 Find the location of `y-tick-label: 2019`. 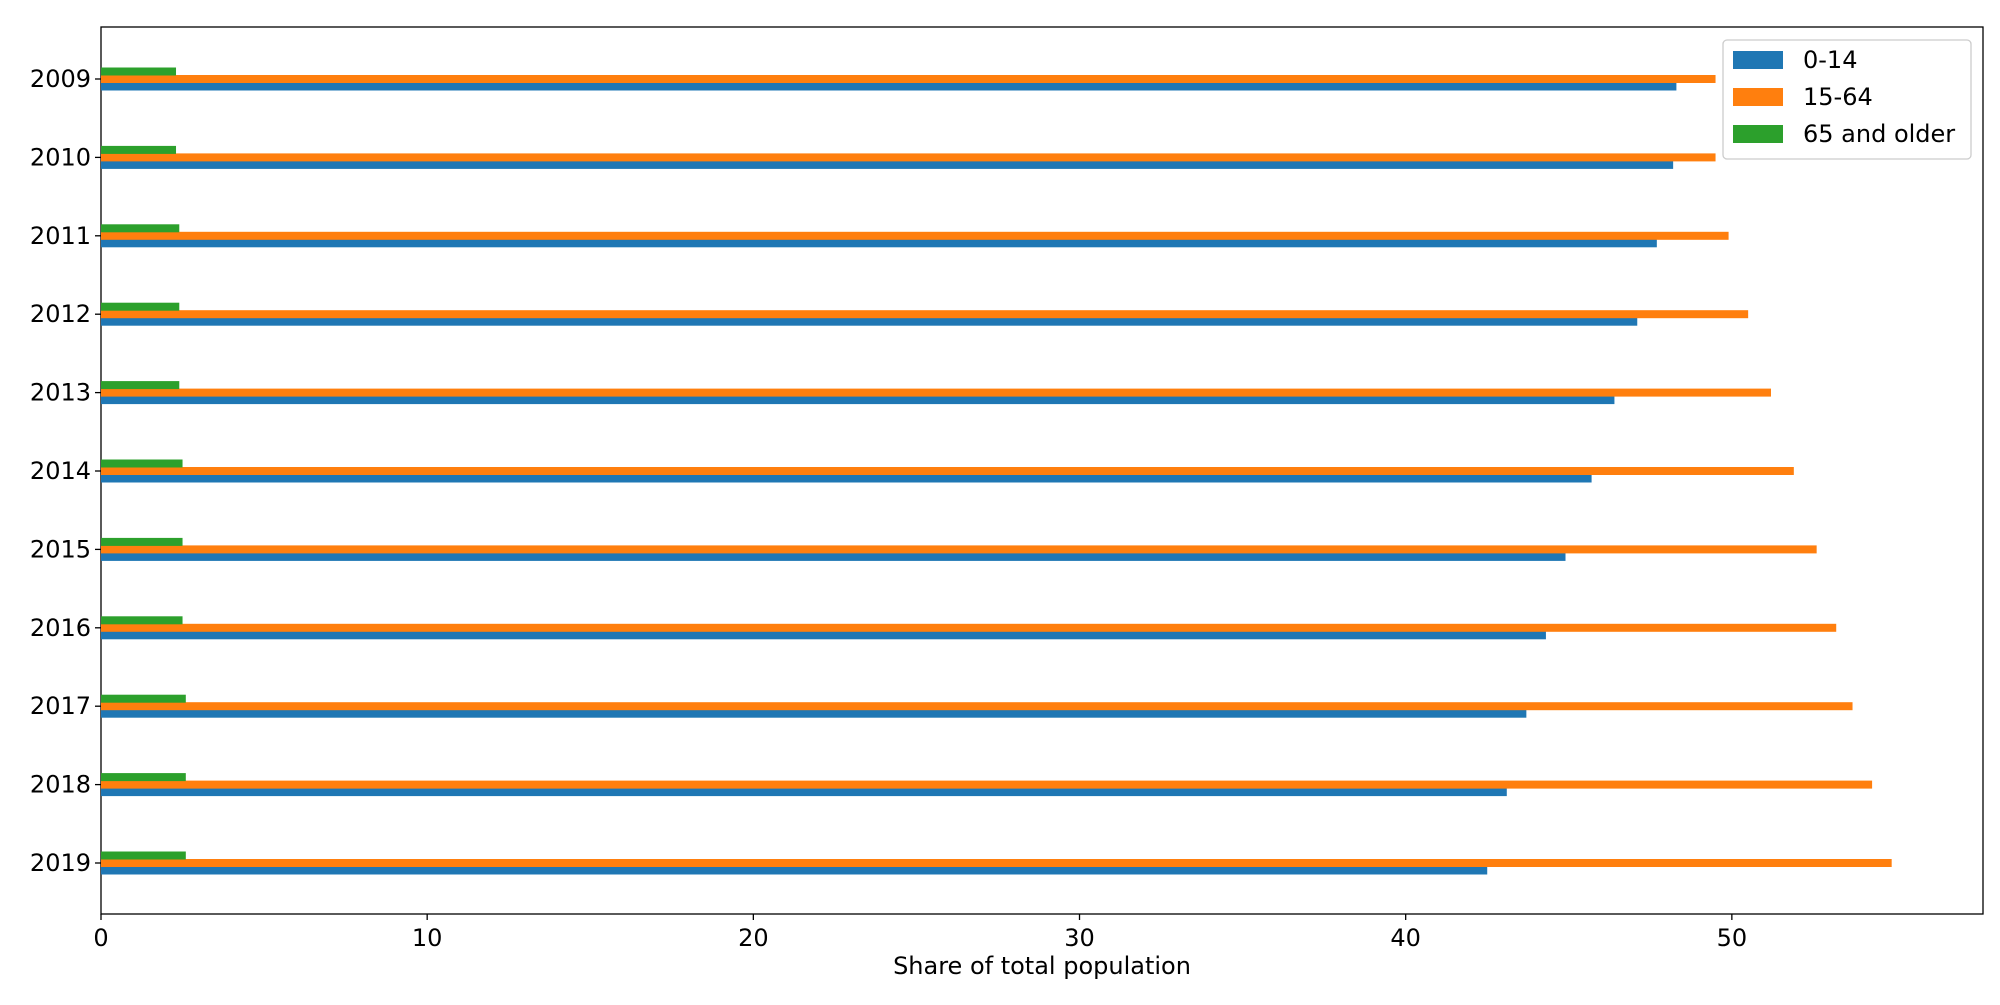

y-tick-label: 2019 is located at coordinates (60, 863).